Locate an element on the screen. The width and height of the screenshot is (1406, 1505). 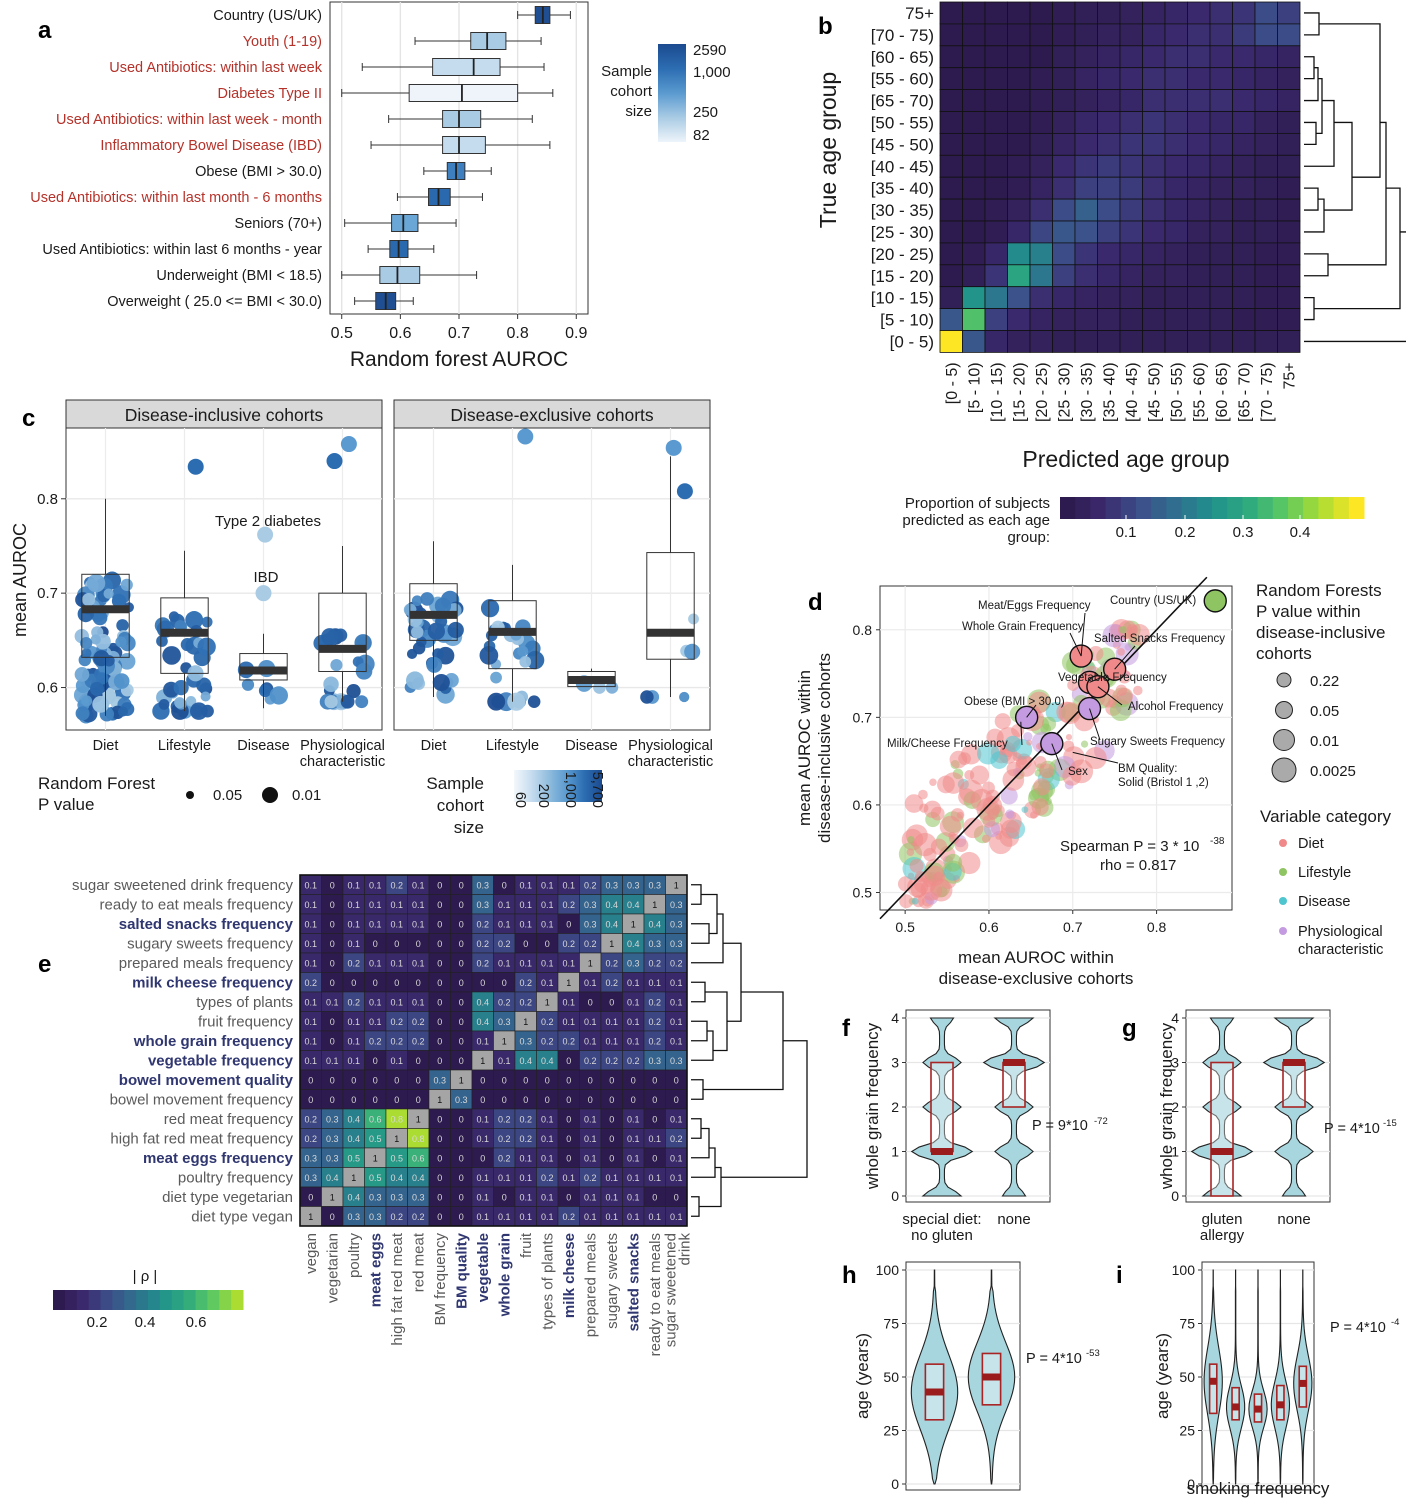
panel-letter-f: f is located at coordinates (846, 1028).